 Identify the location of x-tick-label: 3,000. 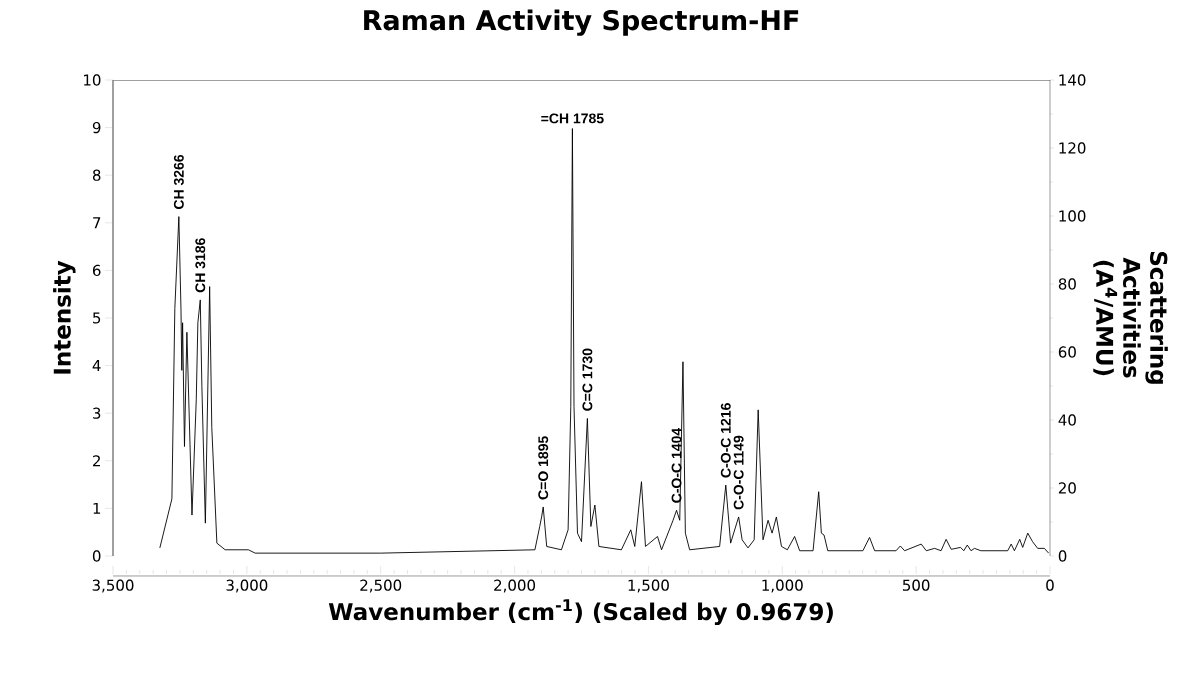
(247, 586).